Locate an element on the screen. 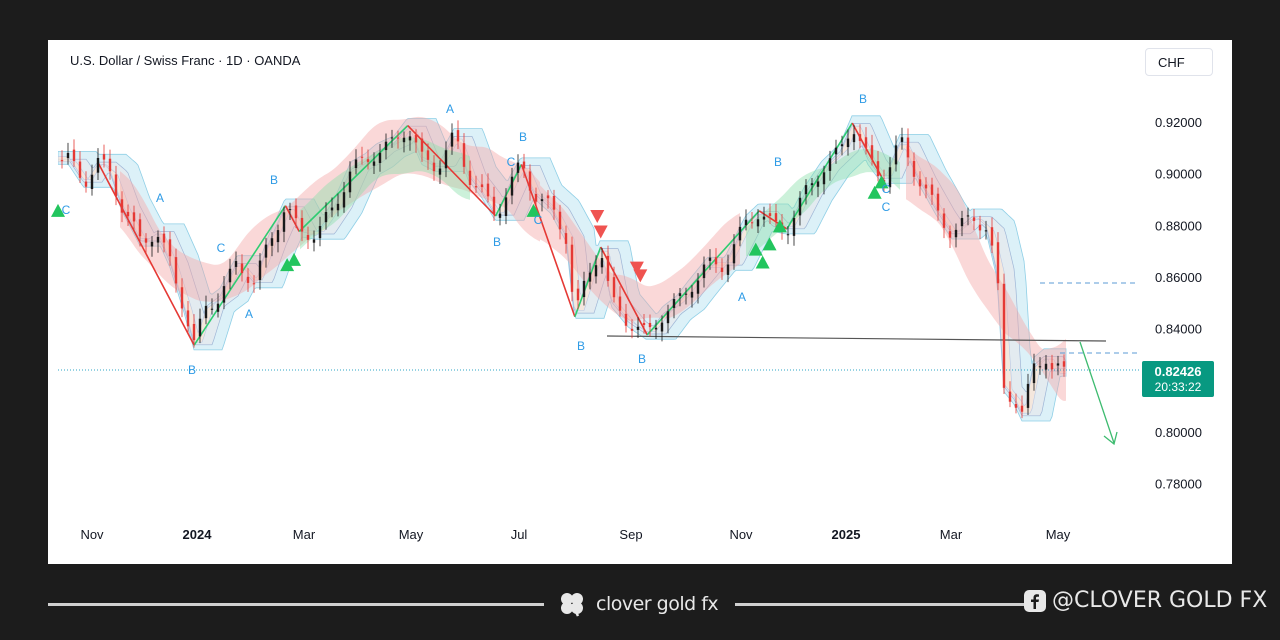  x-tick-label: 2024 is located at coordinates (198, 534).